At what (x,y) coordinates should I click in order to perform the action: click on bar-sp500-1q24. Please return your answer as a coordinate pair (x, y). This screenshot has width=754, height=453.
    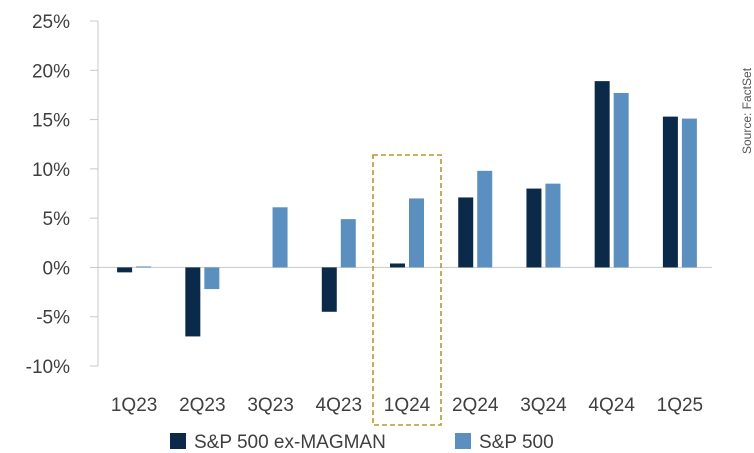
    Looking at the image, I should click on (416, 233).